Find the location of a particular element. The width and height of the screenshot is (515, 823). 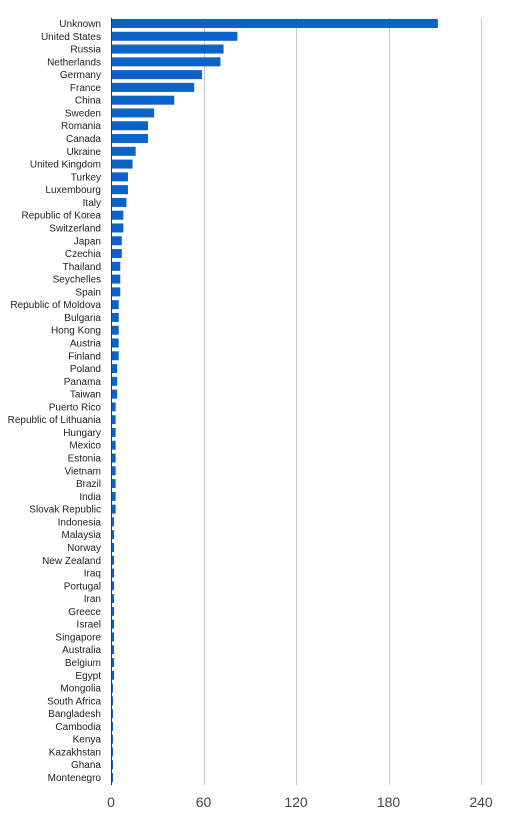

category-label: Greece is located at coordinates (84, 612).